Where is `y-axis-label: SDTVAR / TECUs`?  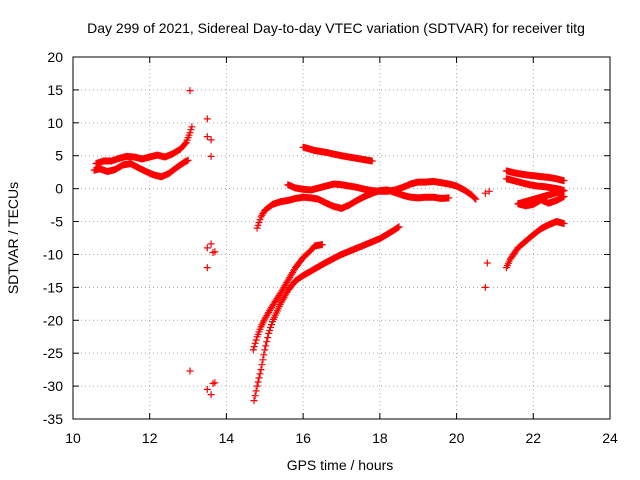
y-axis-label: SDTVAR / TECUs is located at coordinates (13, 238).